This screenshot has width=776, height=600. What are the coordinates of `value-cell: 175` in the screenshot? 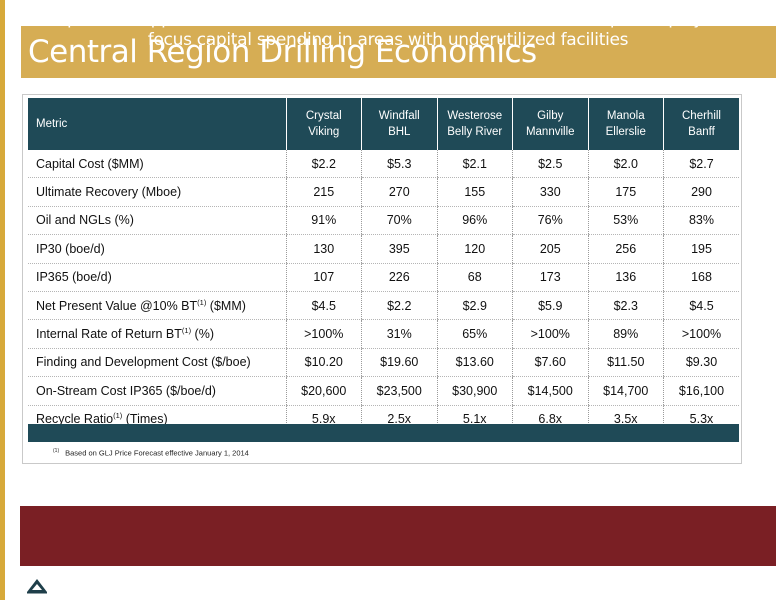 It's located at (625, 192).